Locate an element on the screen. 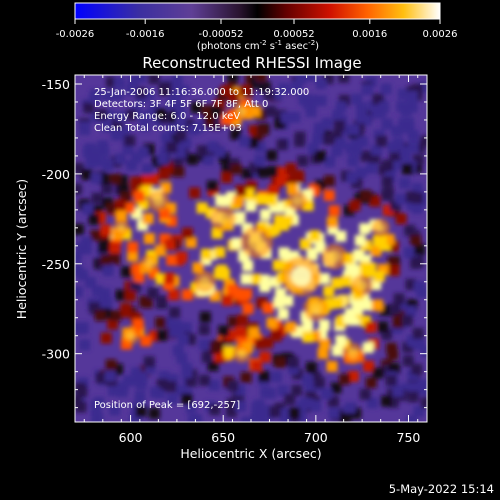 The image size is (500, 500). x-tick-label: 650 is located at coordinates (223, 437).